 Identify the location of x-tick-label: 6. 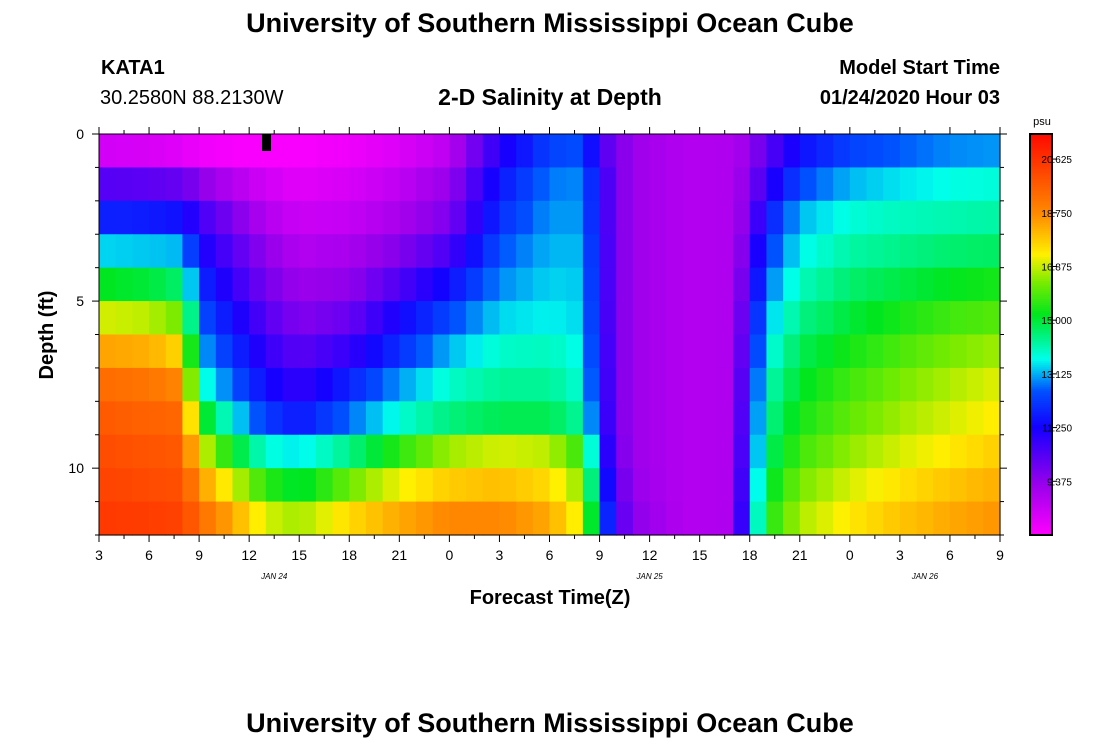
(149, 555).